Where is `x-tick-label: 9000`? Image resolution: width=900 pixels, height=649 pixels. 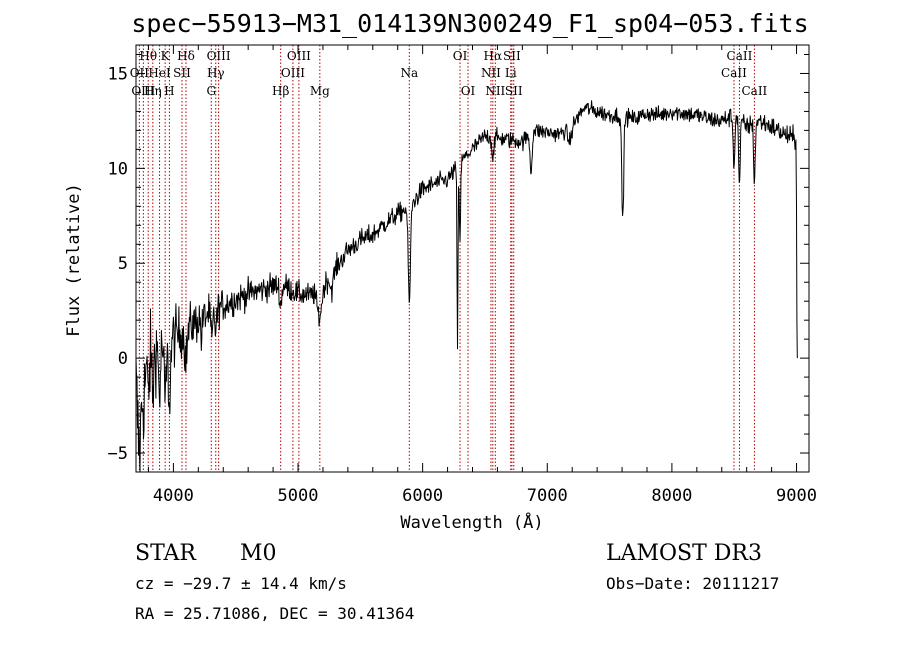 x-tick-label: 9000 is located at coordinates (796, 496).